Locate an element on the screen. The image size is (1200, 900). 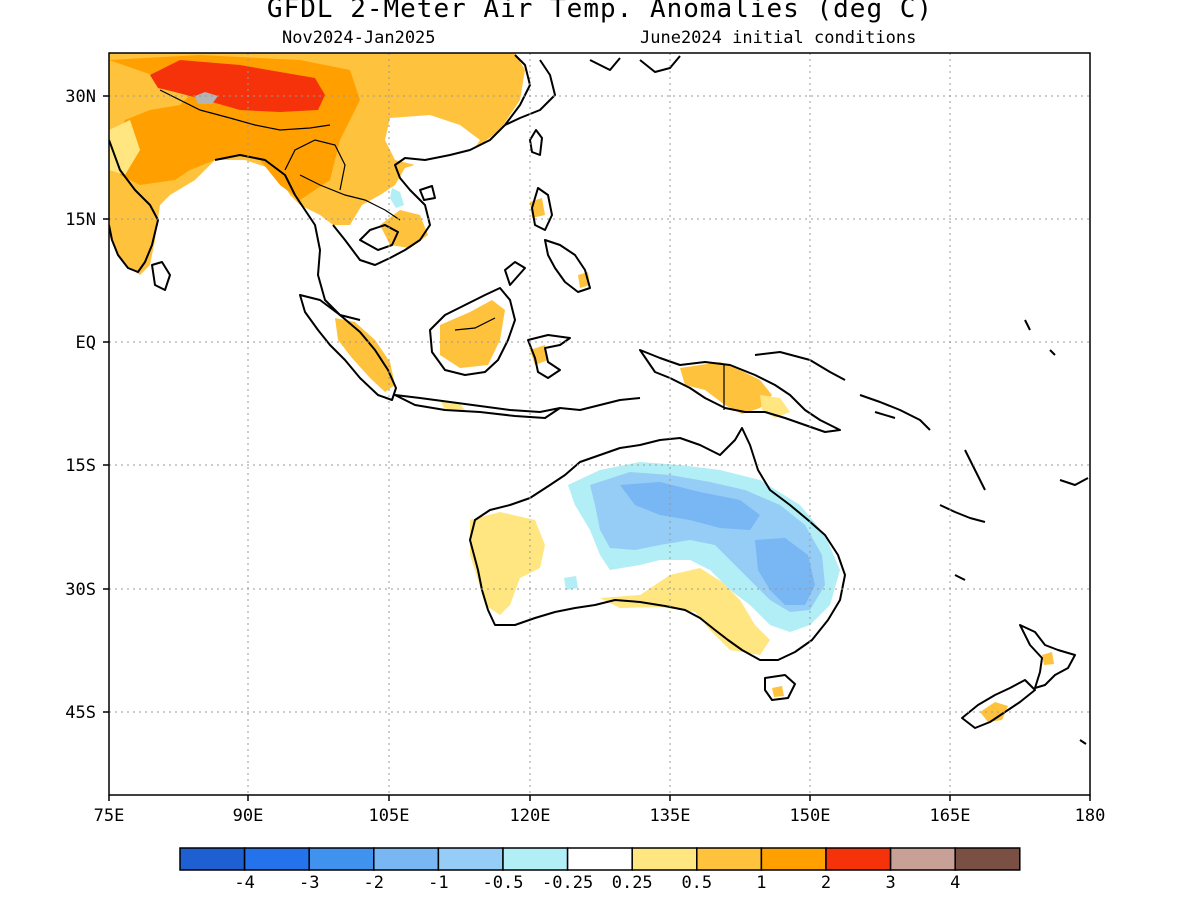
coast-korea-japan is located at coordinates (635, 64).